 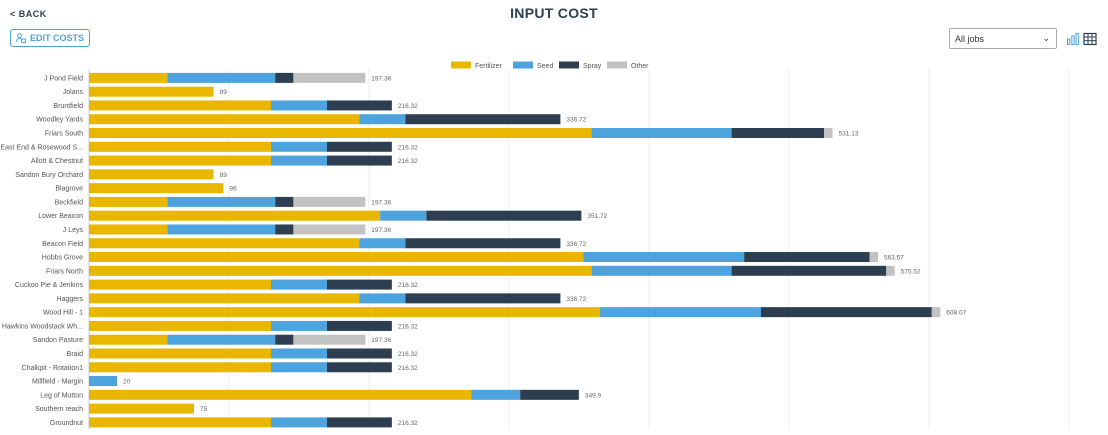 What do you see at coordinates (73, 230) in the screenshot?
I see `category-label: J Leys` at bounding box center [73, 230].